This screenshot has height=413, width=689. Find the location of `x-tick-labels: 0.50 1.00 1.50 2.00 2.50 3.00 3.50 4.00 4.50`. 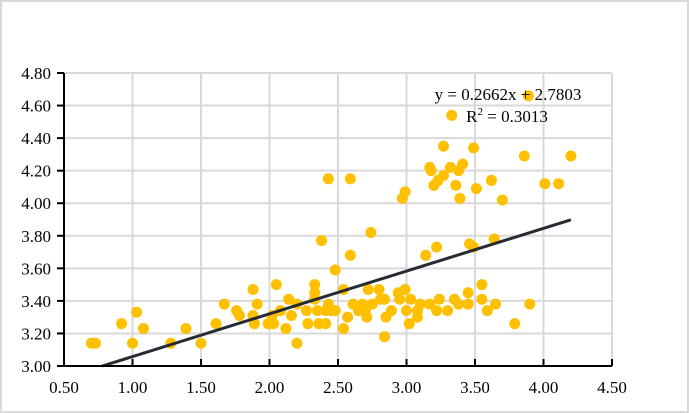

x-tick-labels: 0.50 1.00 1.50 2.00 2.50 3.00 3.50 4.00 4.50 is located at coordinates (338, 387).